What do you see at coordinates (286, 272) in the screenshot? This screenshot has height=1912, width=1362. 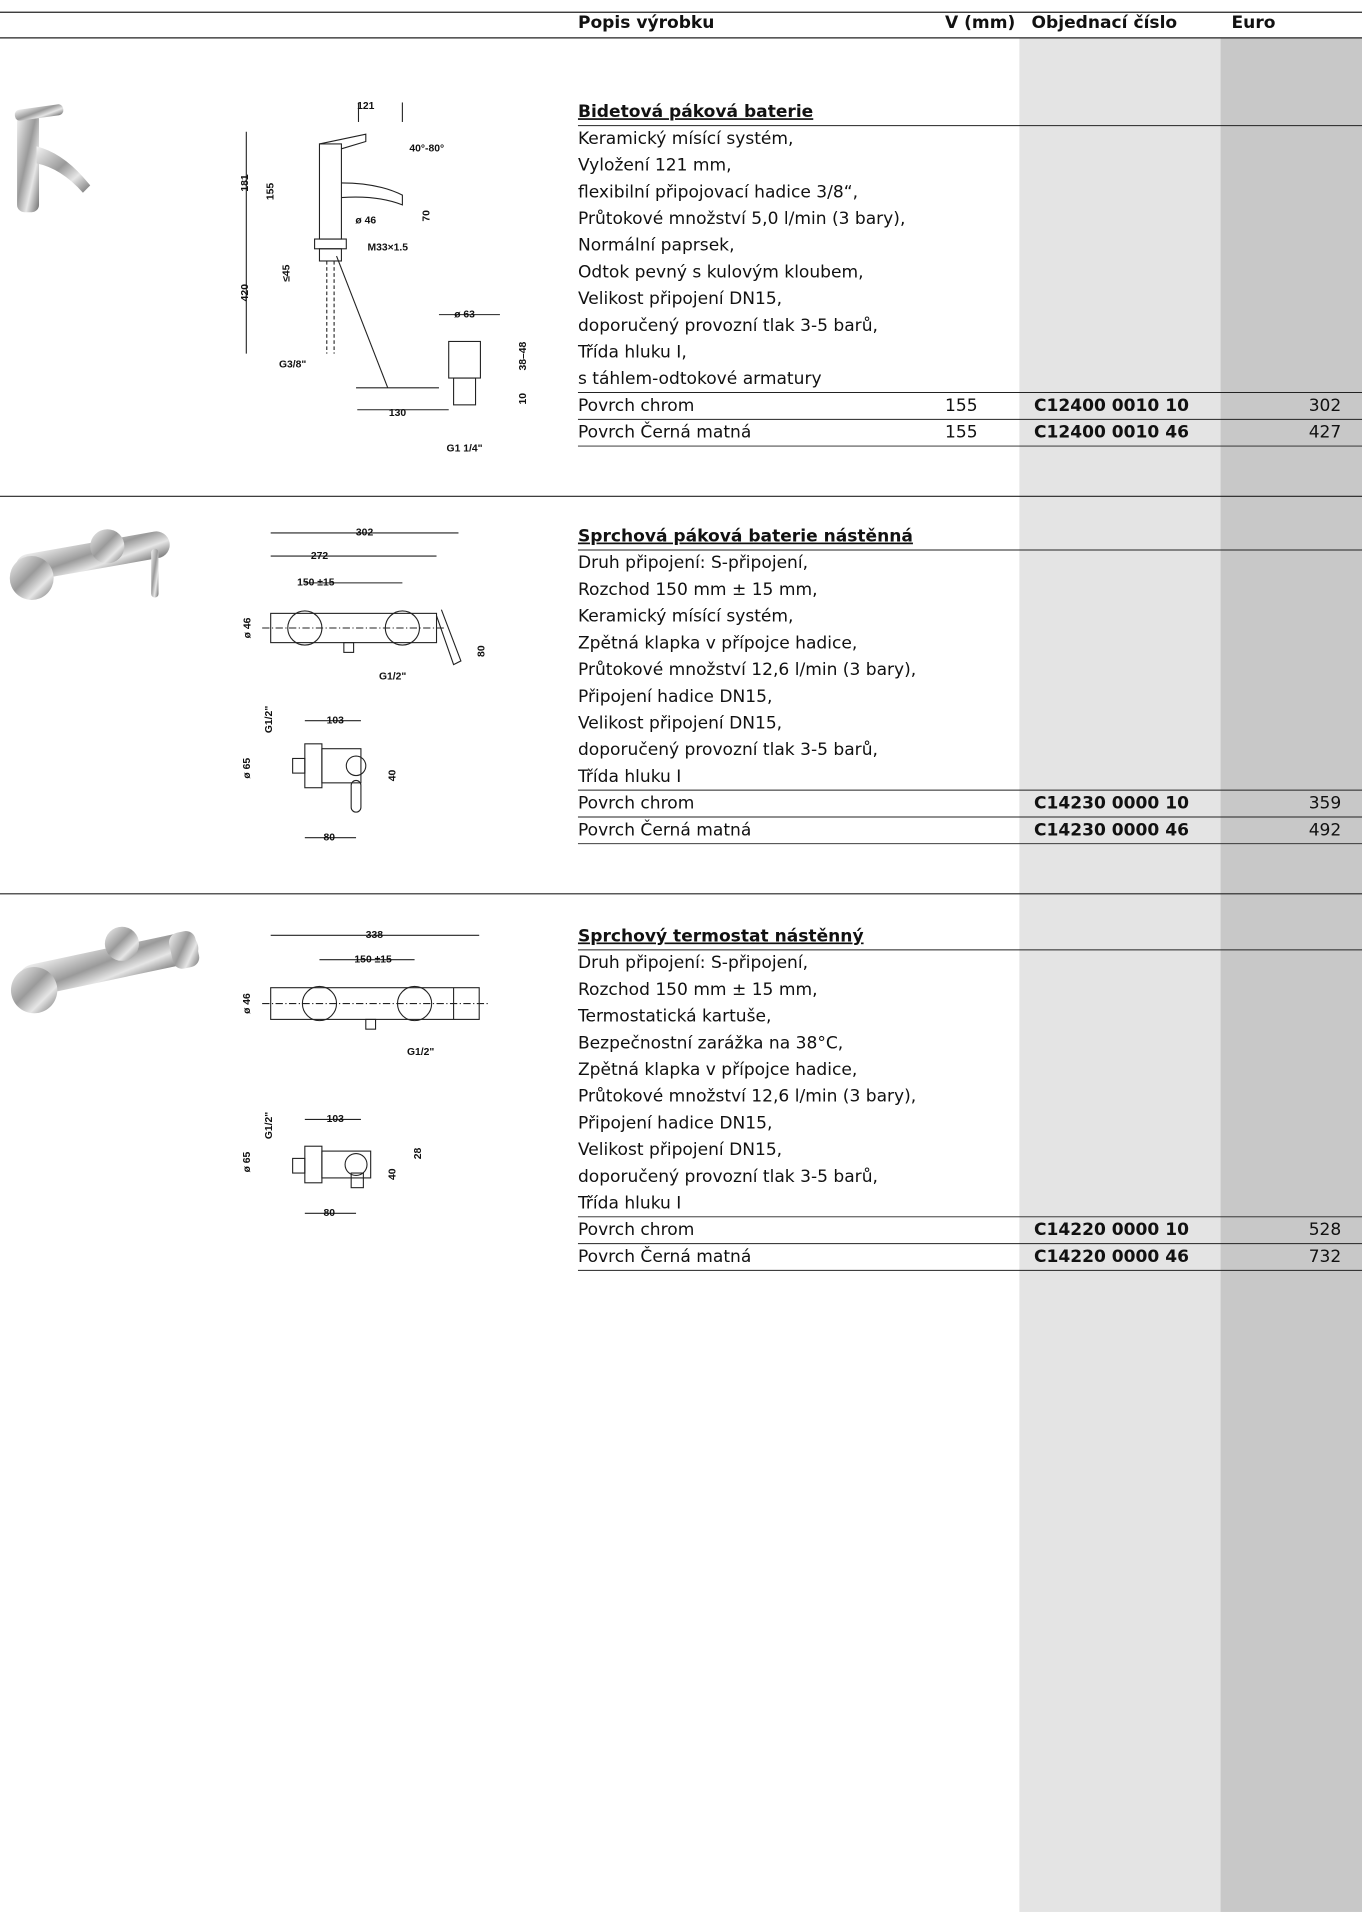 I see `dimension-label: ≤45` at bounding box center [286, 272].